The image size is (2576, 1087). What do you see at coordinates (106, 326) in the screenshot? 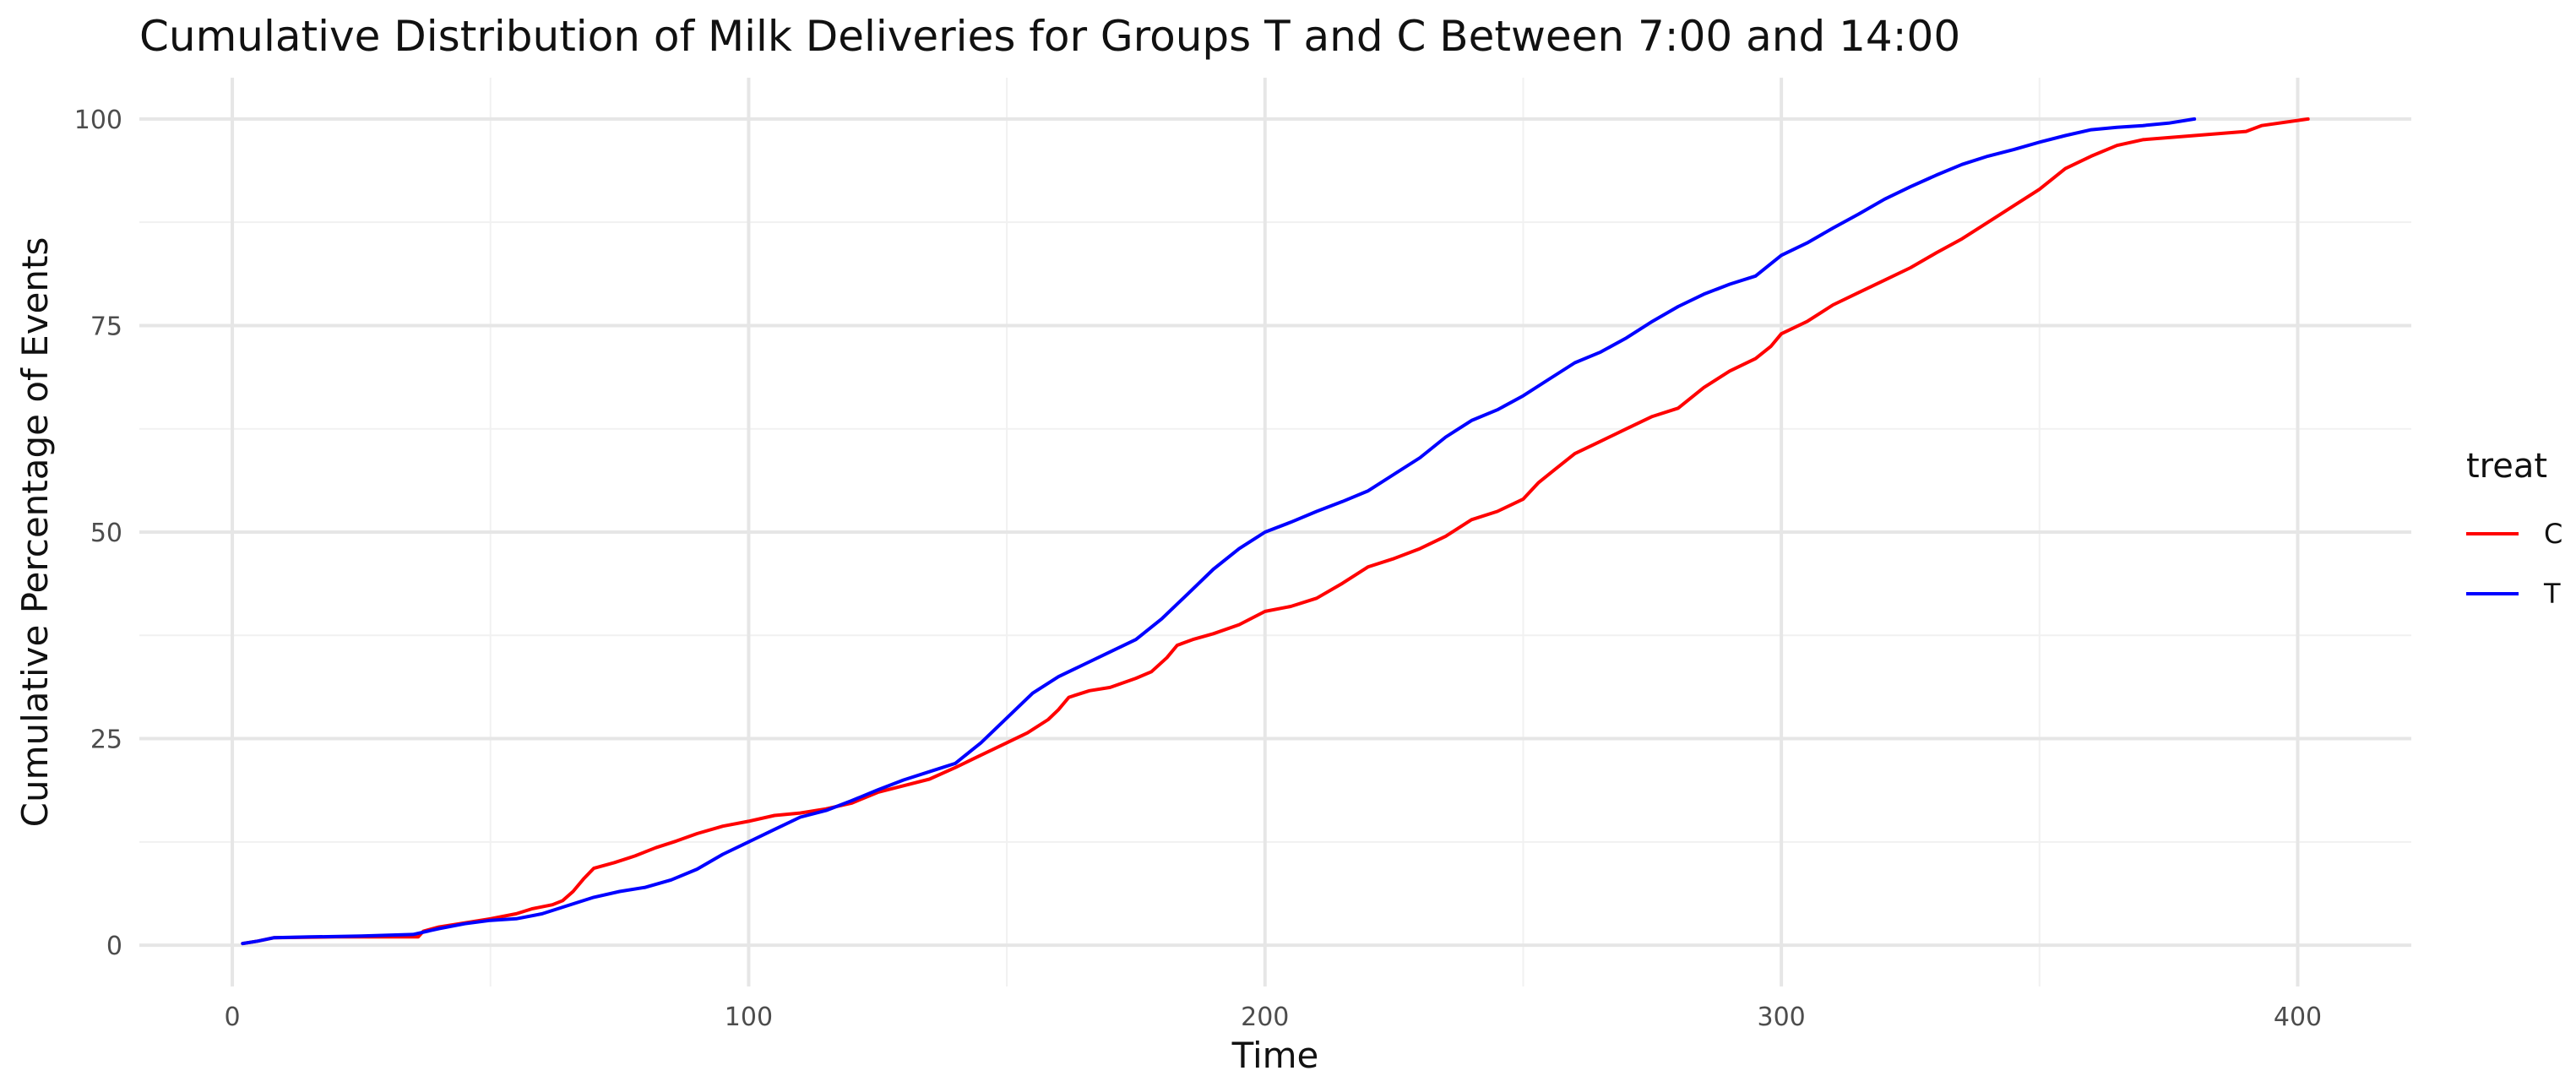
I see `y-tick-label: 75` at bounding box center [106, 326].